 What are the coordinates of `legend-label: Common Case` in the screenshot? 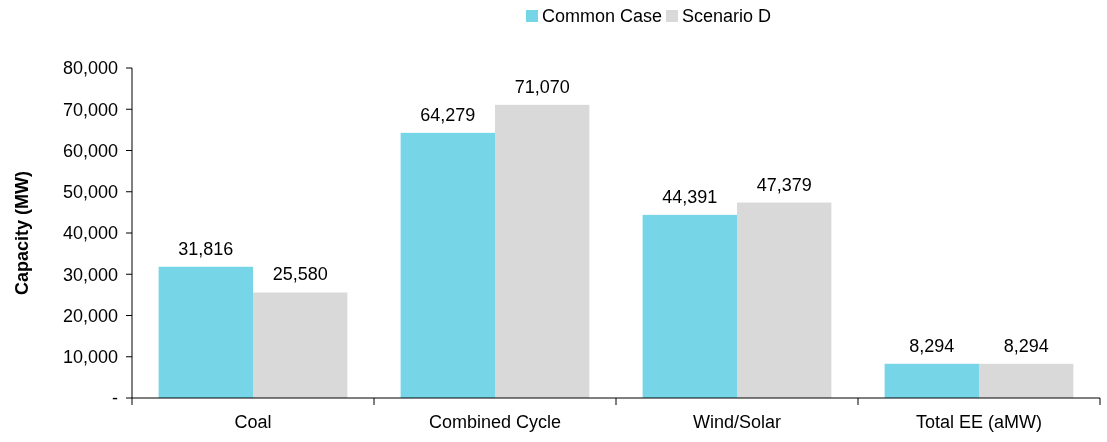 It's located at (602, 16).